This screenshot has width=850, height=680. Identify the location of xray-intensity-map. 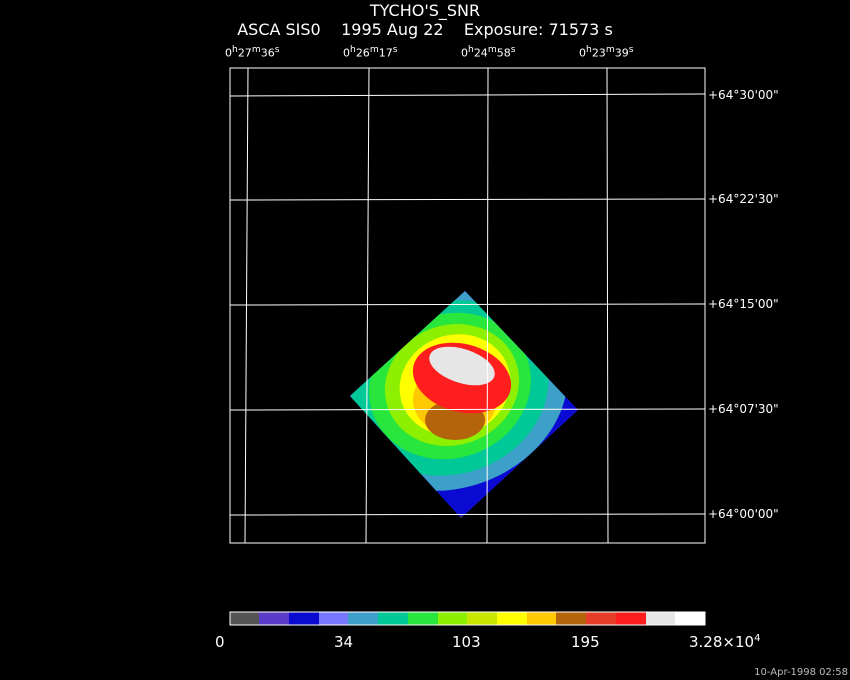
(464, 404).